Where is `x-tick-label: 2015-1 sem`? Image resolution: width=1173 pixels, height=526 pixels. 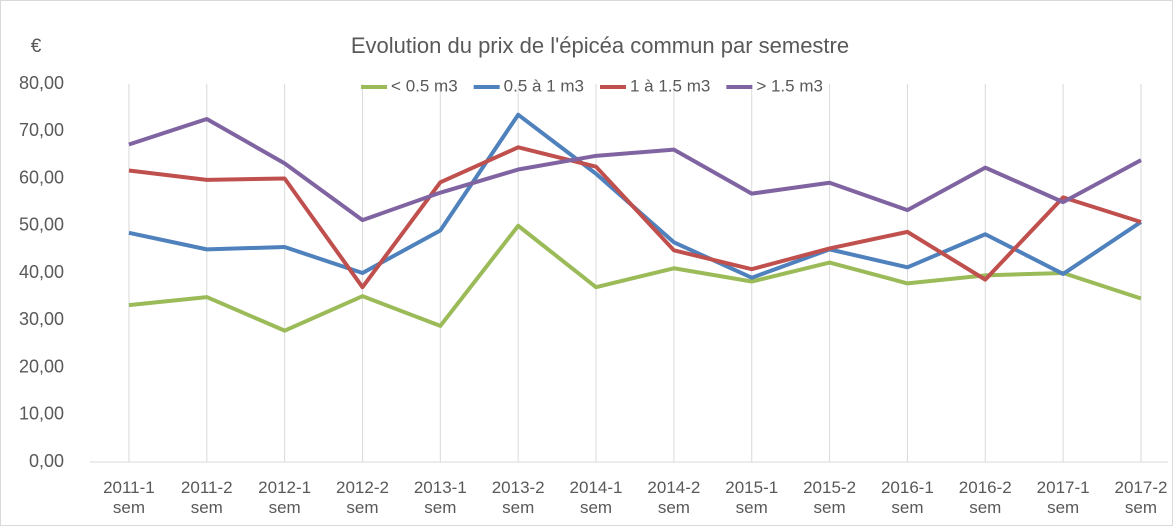 x-tick-label: 2015-1 sem is located at coordinates (752, 497).